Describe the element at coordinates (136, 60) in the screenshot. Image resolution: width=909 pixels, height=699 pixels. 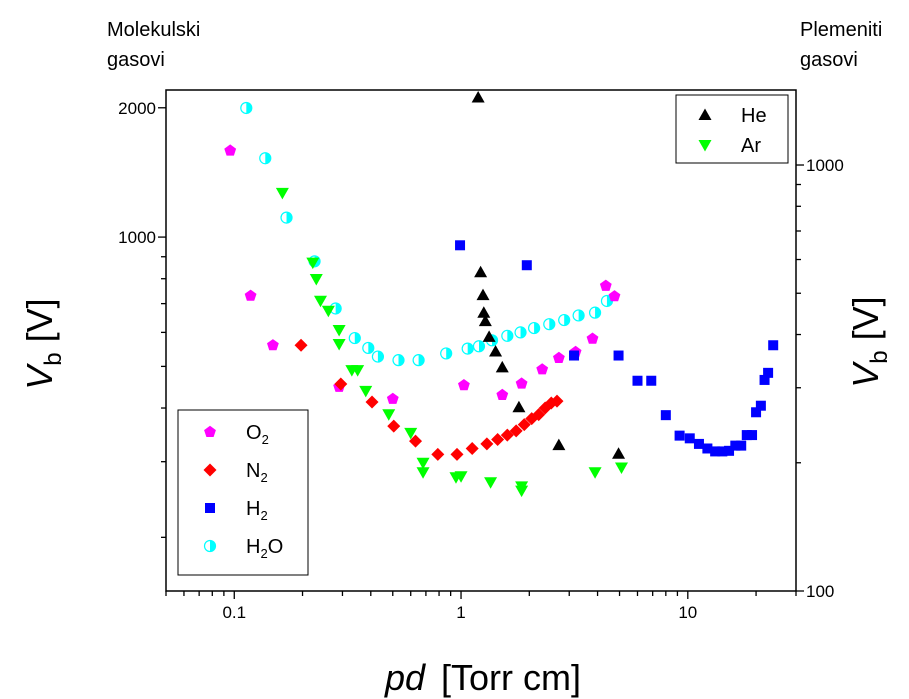
I see `left-heading-line-2: gasovi` at that location.